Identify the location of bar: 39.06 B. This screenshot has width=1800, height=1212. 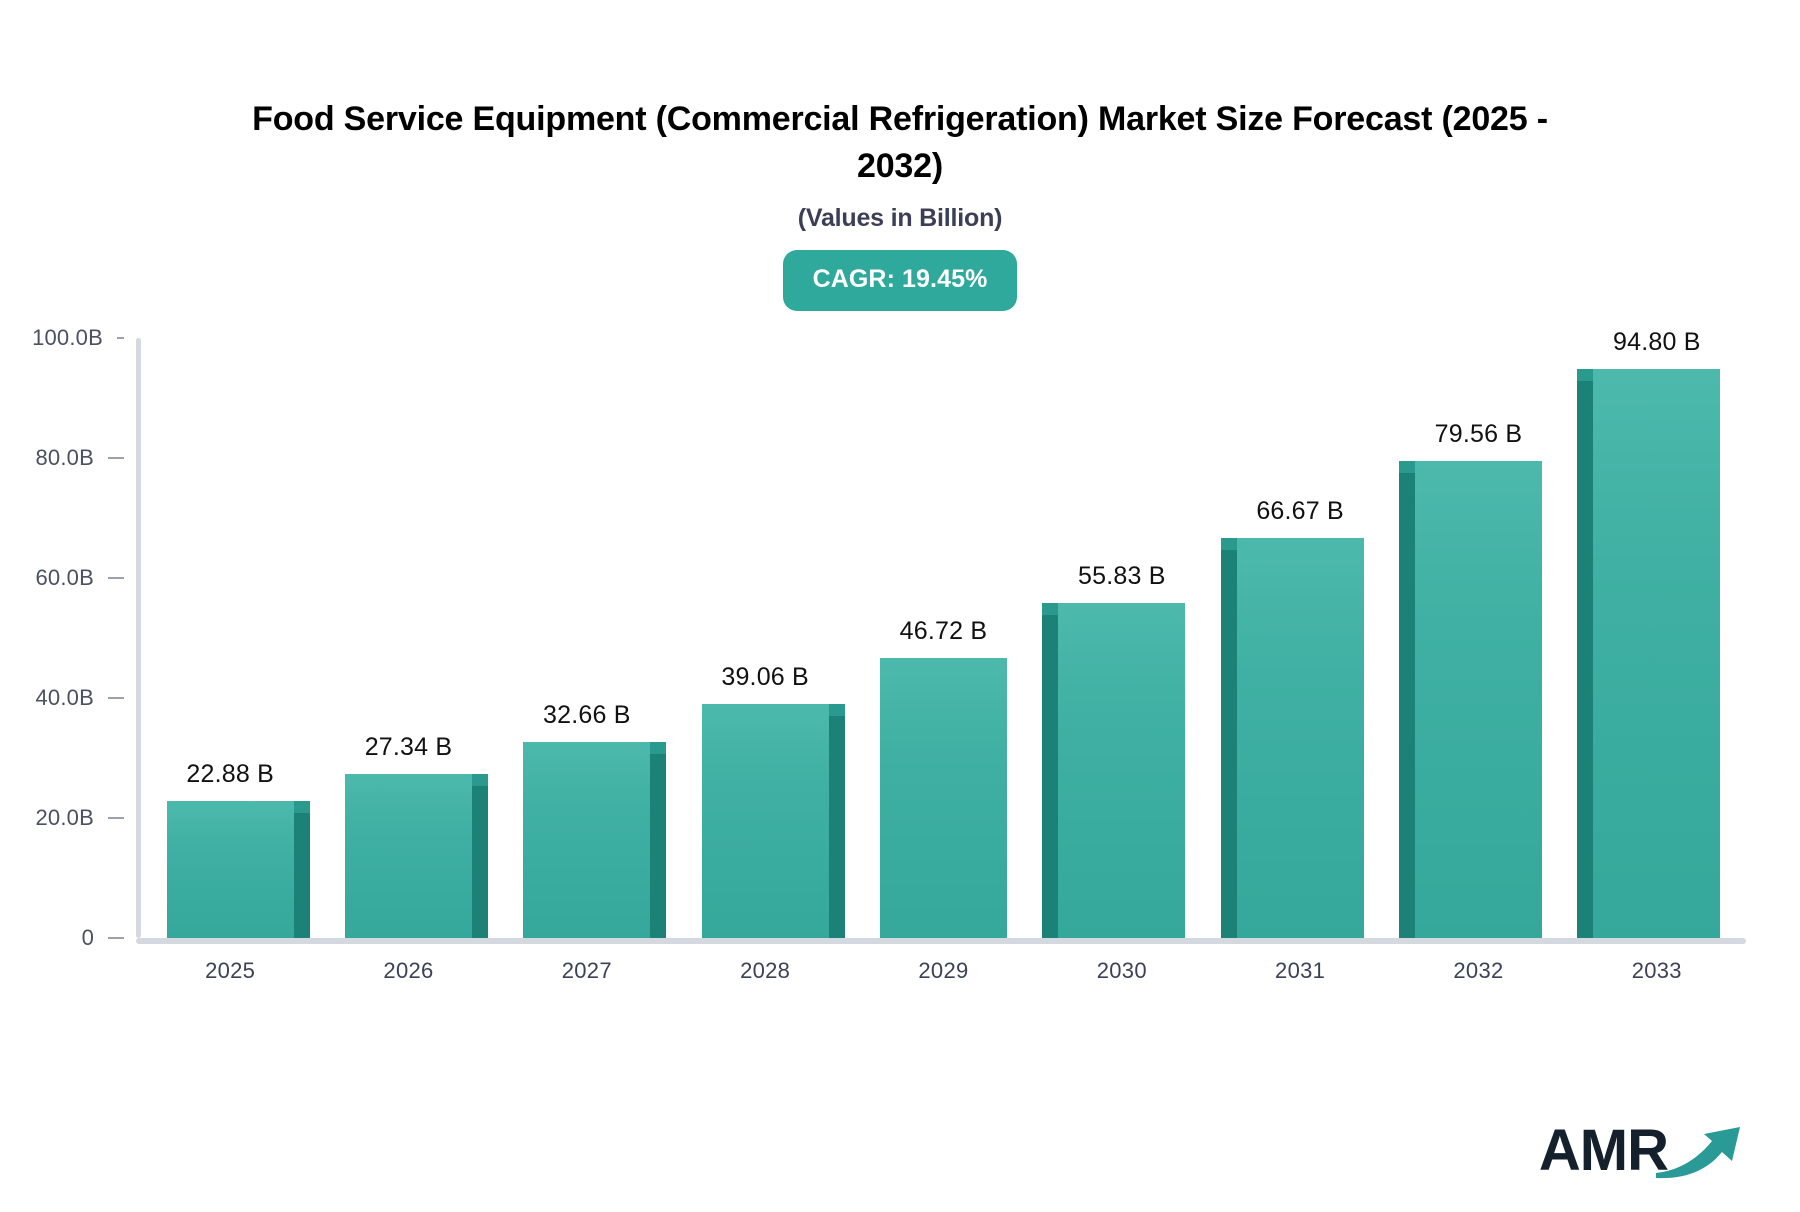
(773, 800).